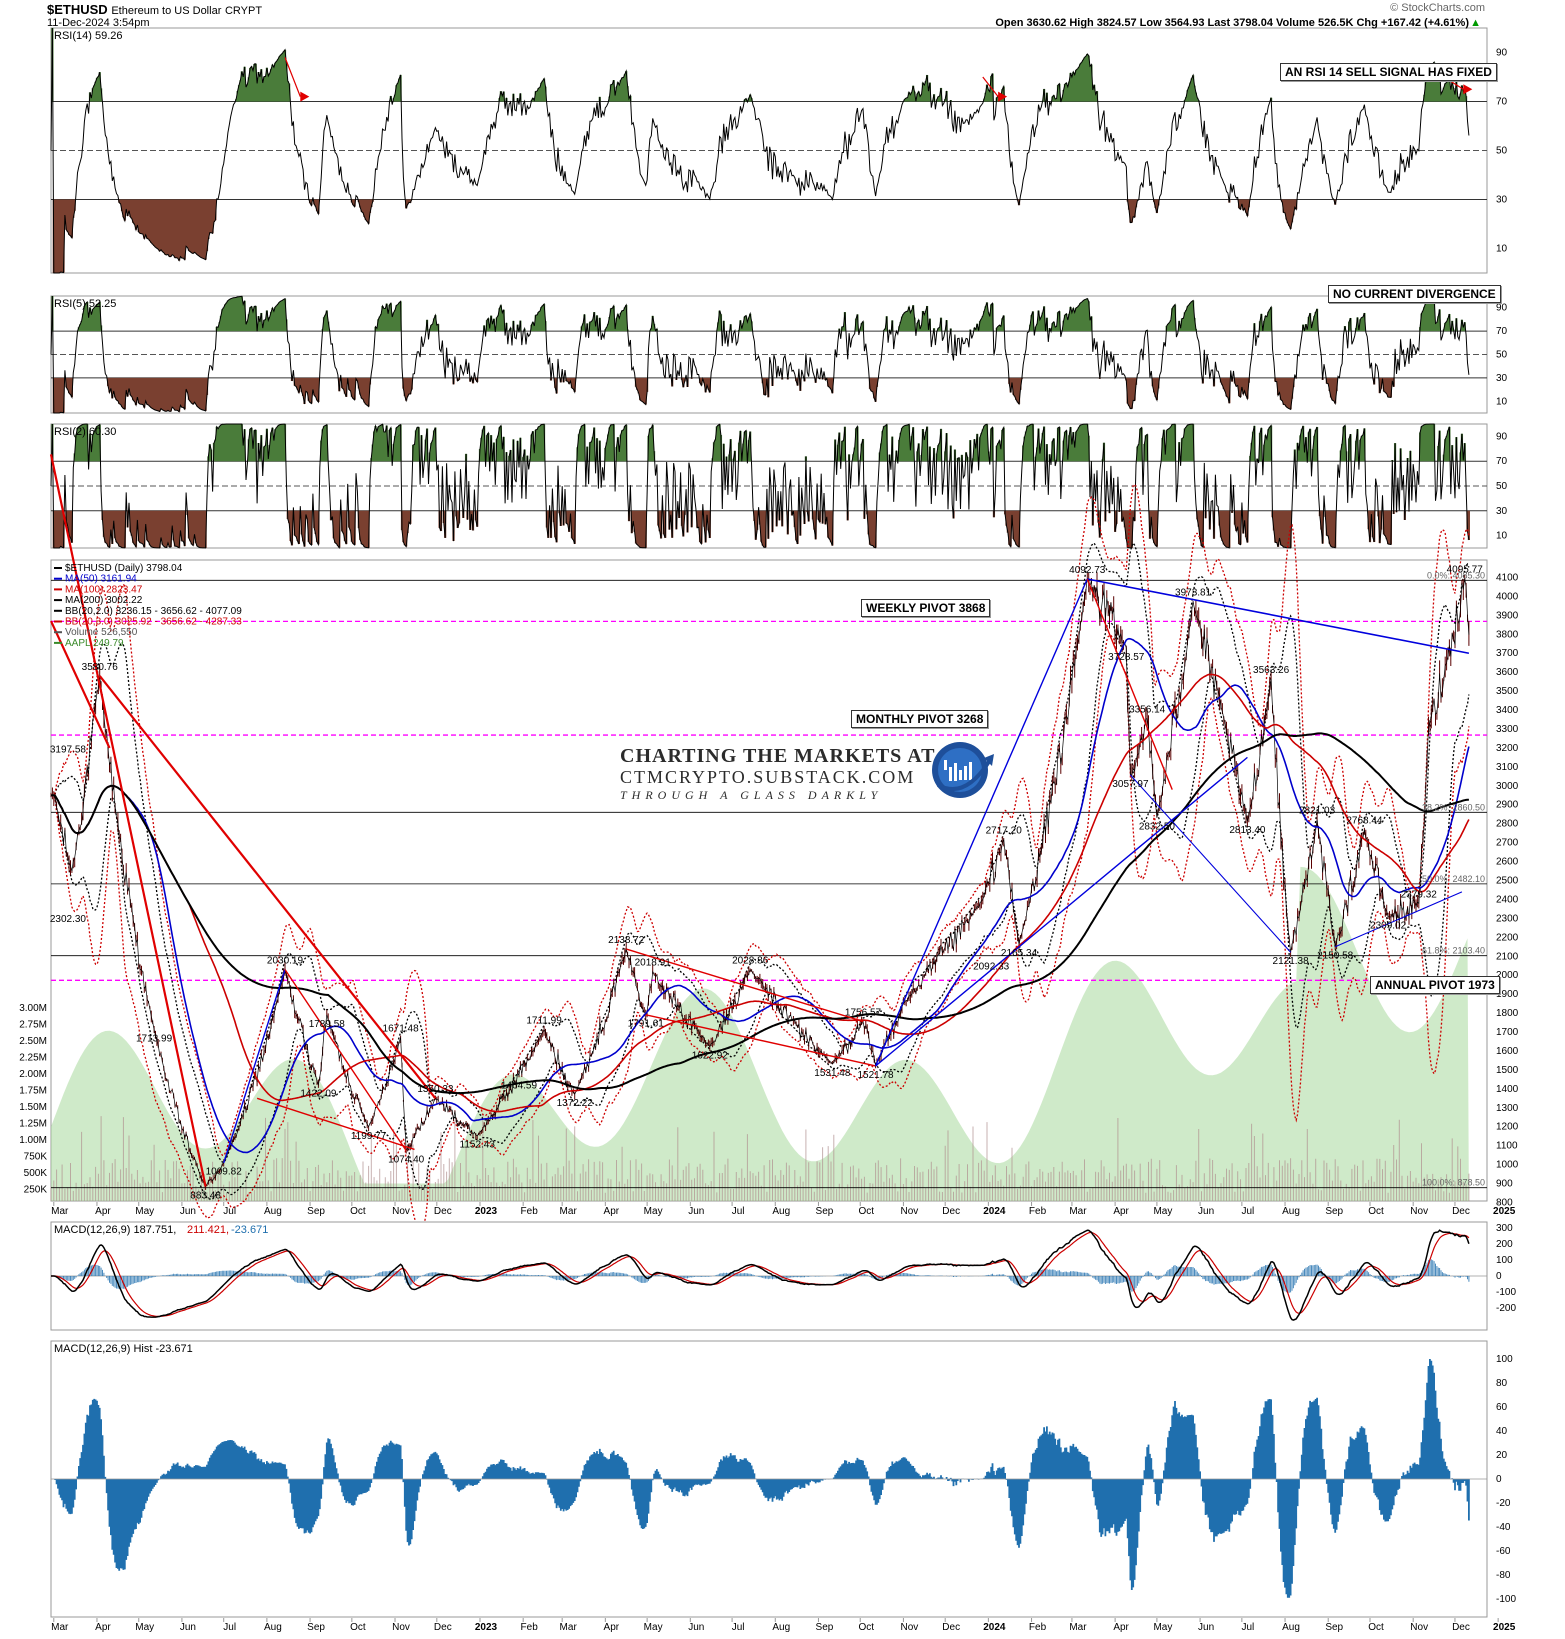 The image size is (1565, 1639). I want to click on macd-tick-0: 0, so click(1499, 1276).